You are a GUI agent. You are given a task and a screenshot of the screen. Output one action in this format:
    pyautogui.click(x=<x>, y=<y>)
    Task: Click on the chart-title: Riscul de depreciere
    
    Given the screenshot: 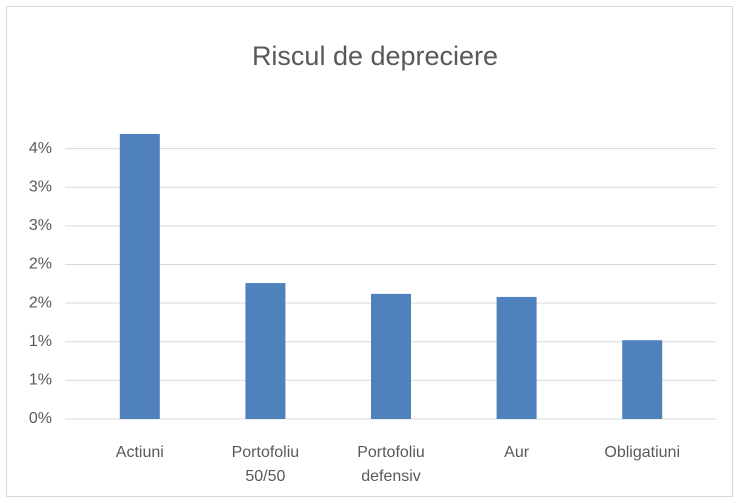 What is the action you would take?
    pyautogui.click(x=375, y=56)
    